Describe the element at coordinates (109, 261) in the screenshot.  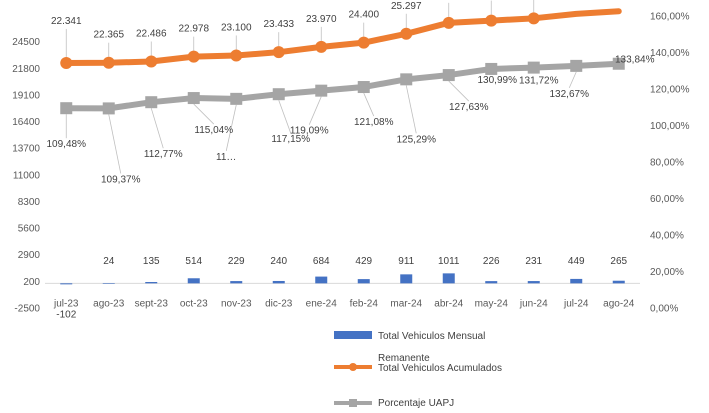
I see `bar-data-label: 24` at that location.